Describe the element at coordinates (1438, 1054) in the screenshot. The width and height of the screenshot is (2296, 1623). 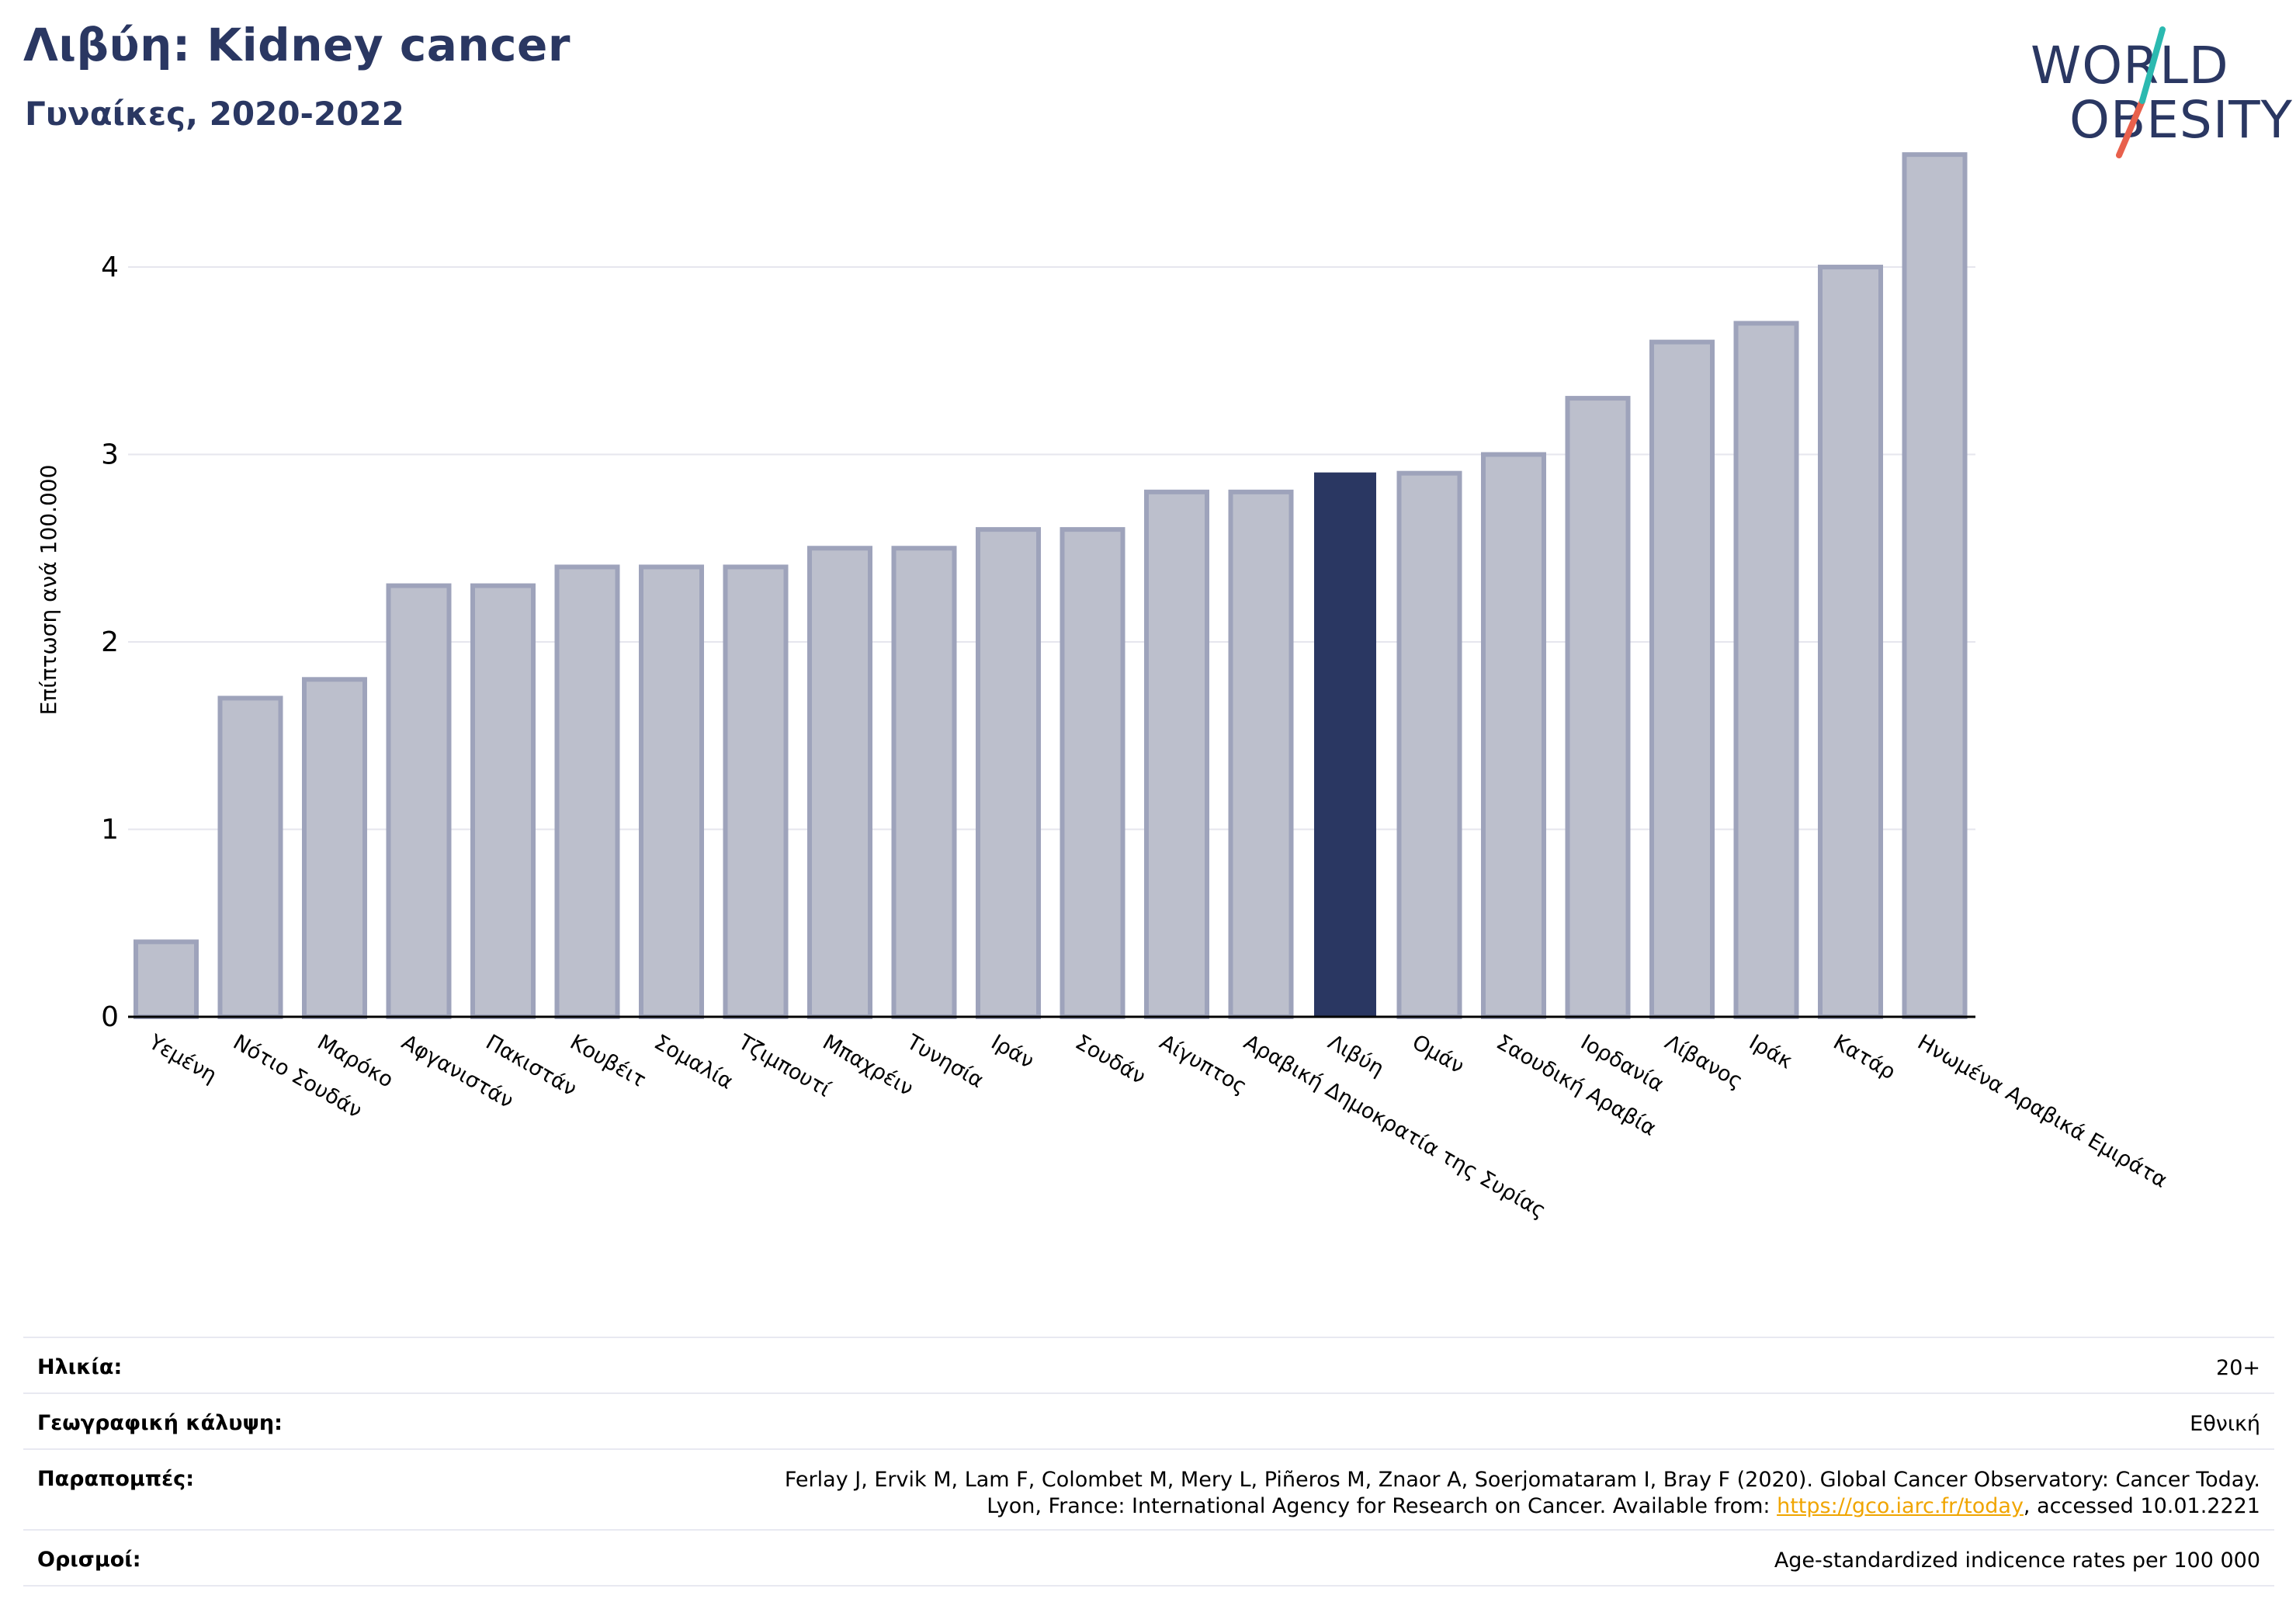
I see `x-tick-label: Ομάν` at that location.